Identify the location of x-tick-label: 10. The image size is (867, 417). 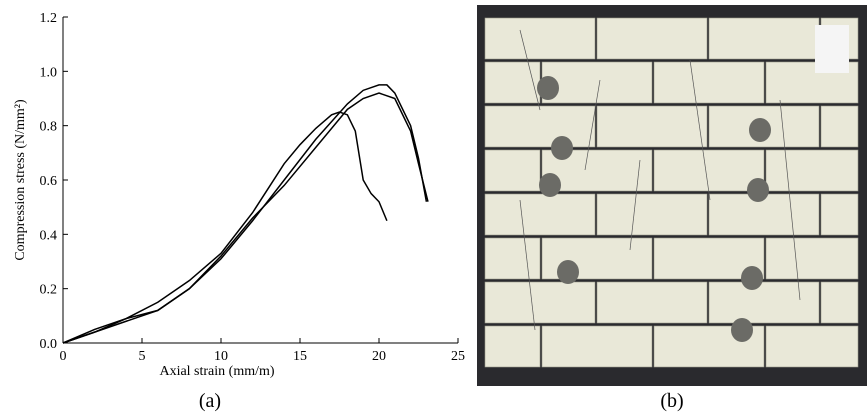
(221, 356).